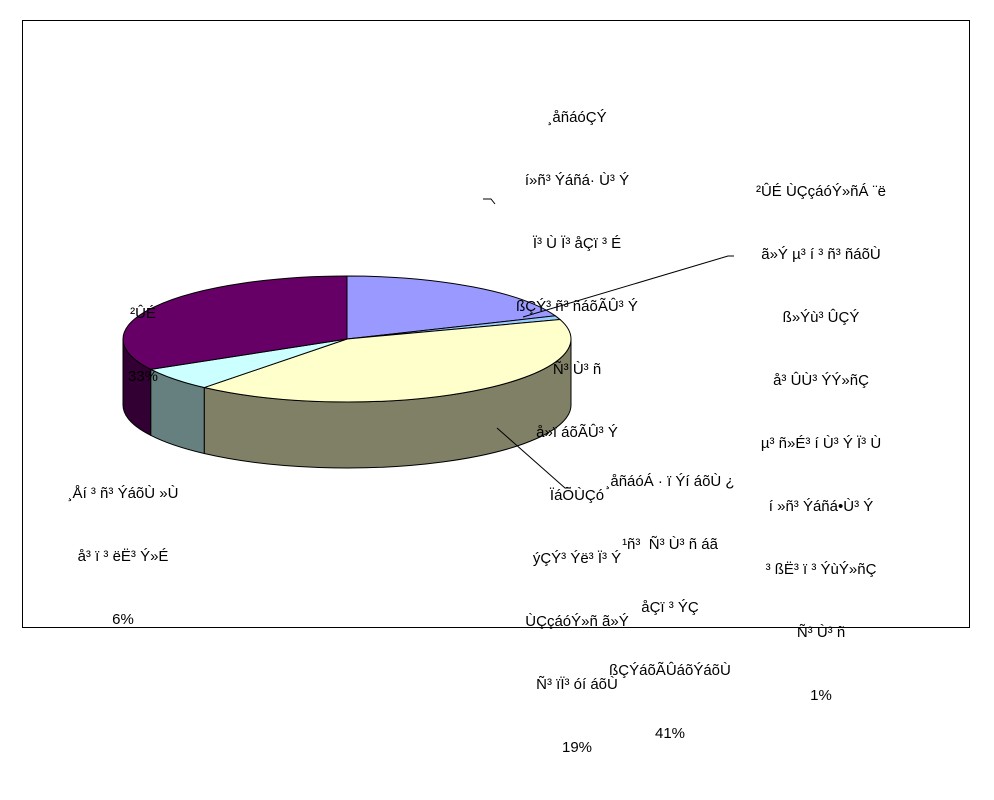 Image resolution: width=994 pixels, height=800 pixels. I want to click on slice-label-text: ¹ñ³ Ñ³ Ù³ ñ áã, so click(670, 544).